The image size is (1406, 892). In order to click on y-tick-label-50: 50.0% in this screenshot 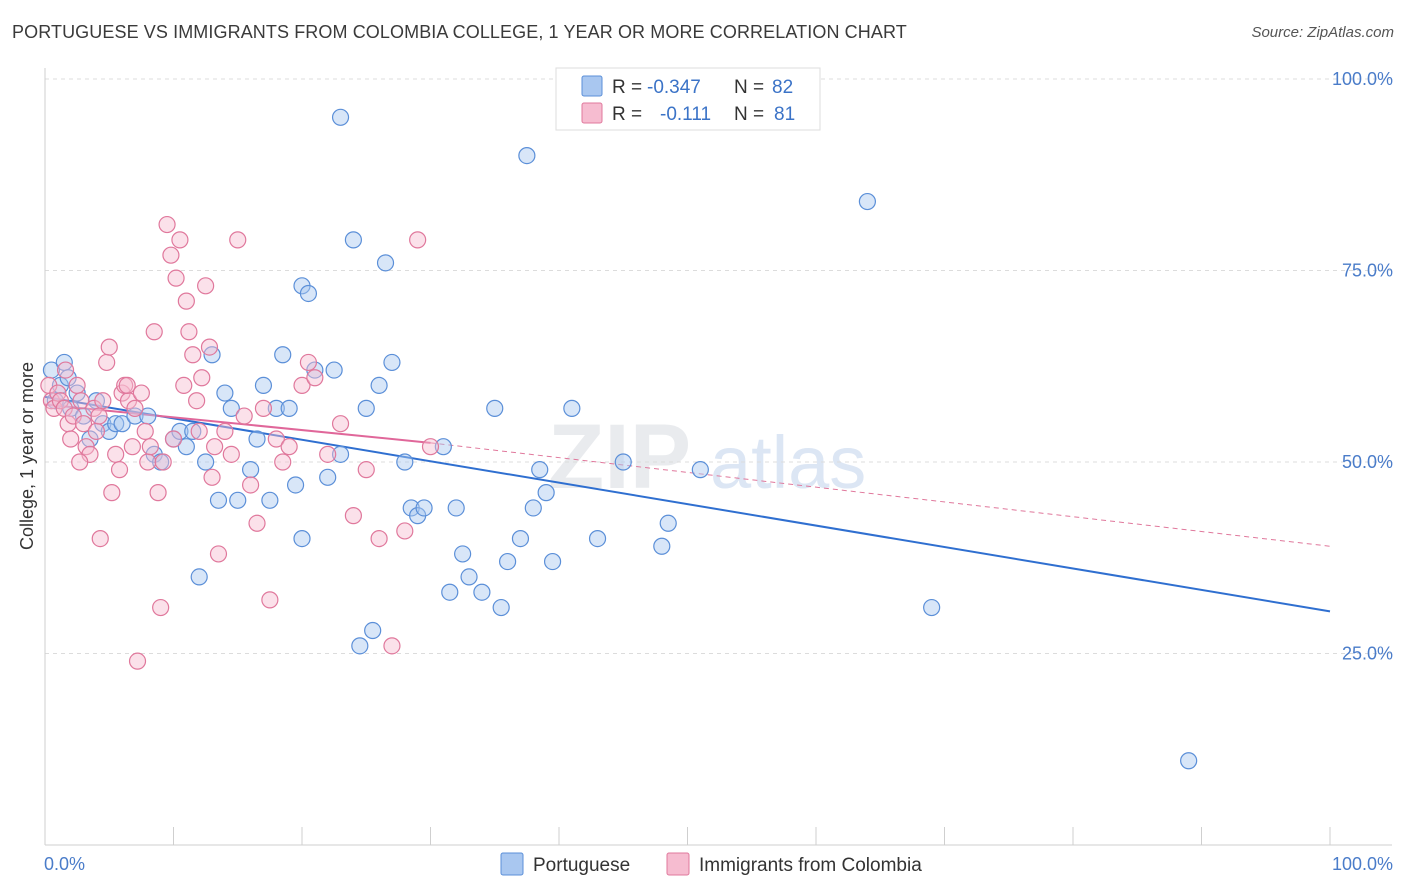, I will do `click(1367, 462)`.